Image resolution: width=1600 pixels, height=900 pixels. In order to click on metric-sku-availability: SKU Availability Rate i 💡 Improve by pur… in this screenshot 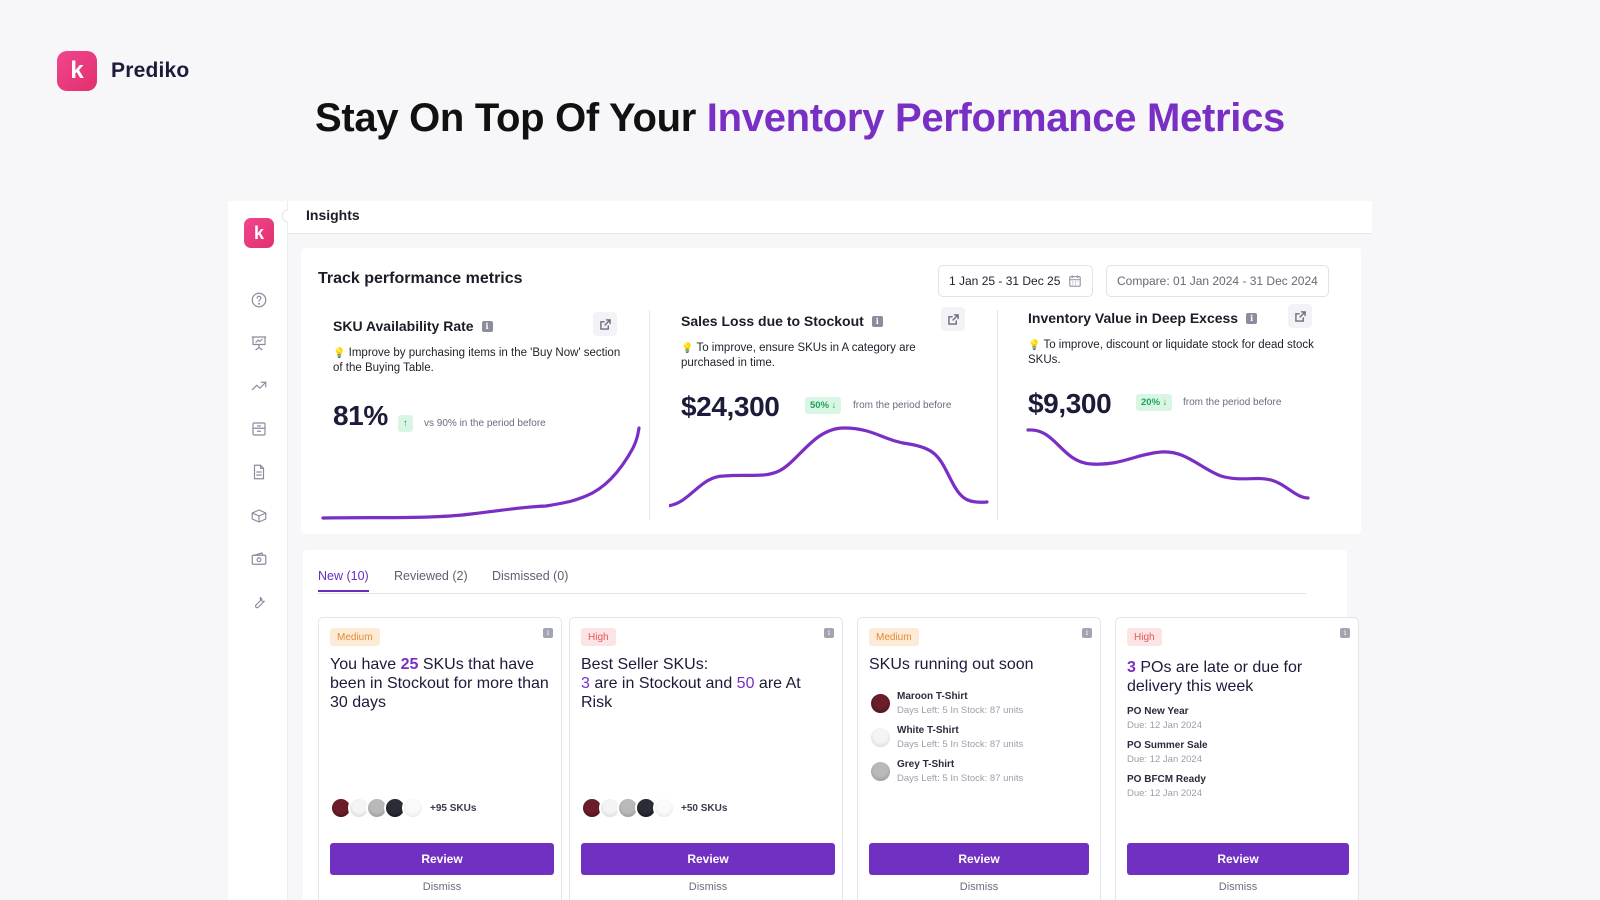, I will do `click(492, 422)`.